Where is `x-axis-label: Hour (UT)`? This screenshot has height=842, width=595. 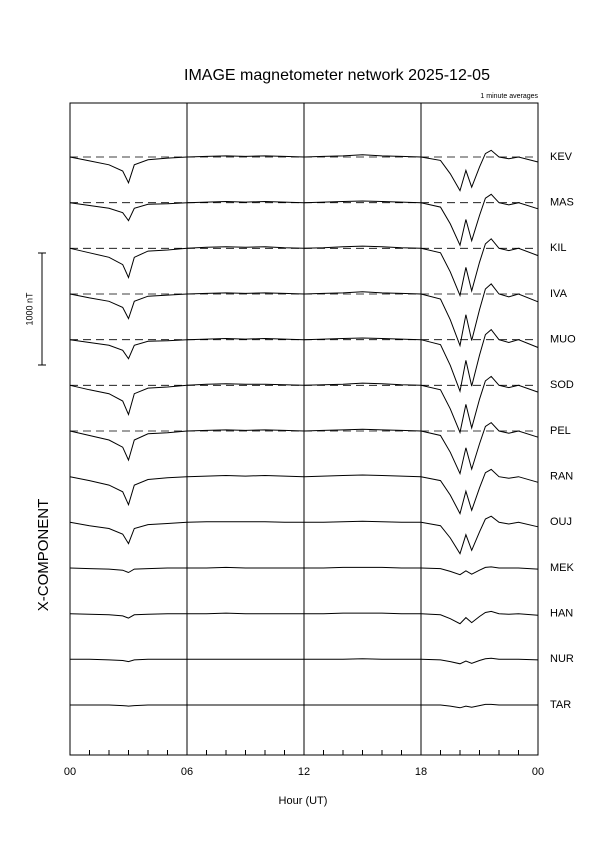
x-axis-label: Hour (UT) is located at coordinates (303, 801).